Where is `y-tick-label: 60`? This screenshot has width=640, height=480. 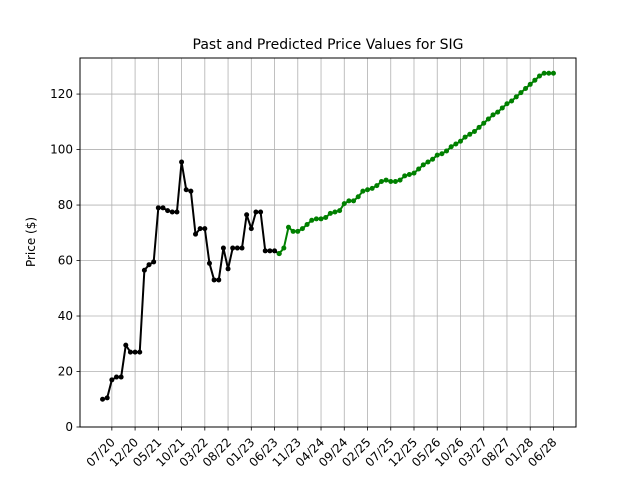
y-tick-label: 60 is located at coordinates (65, 261).